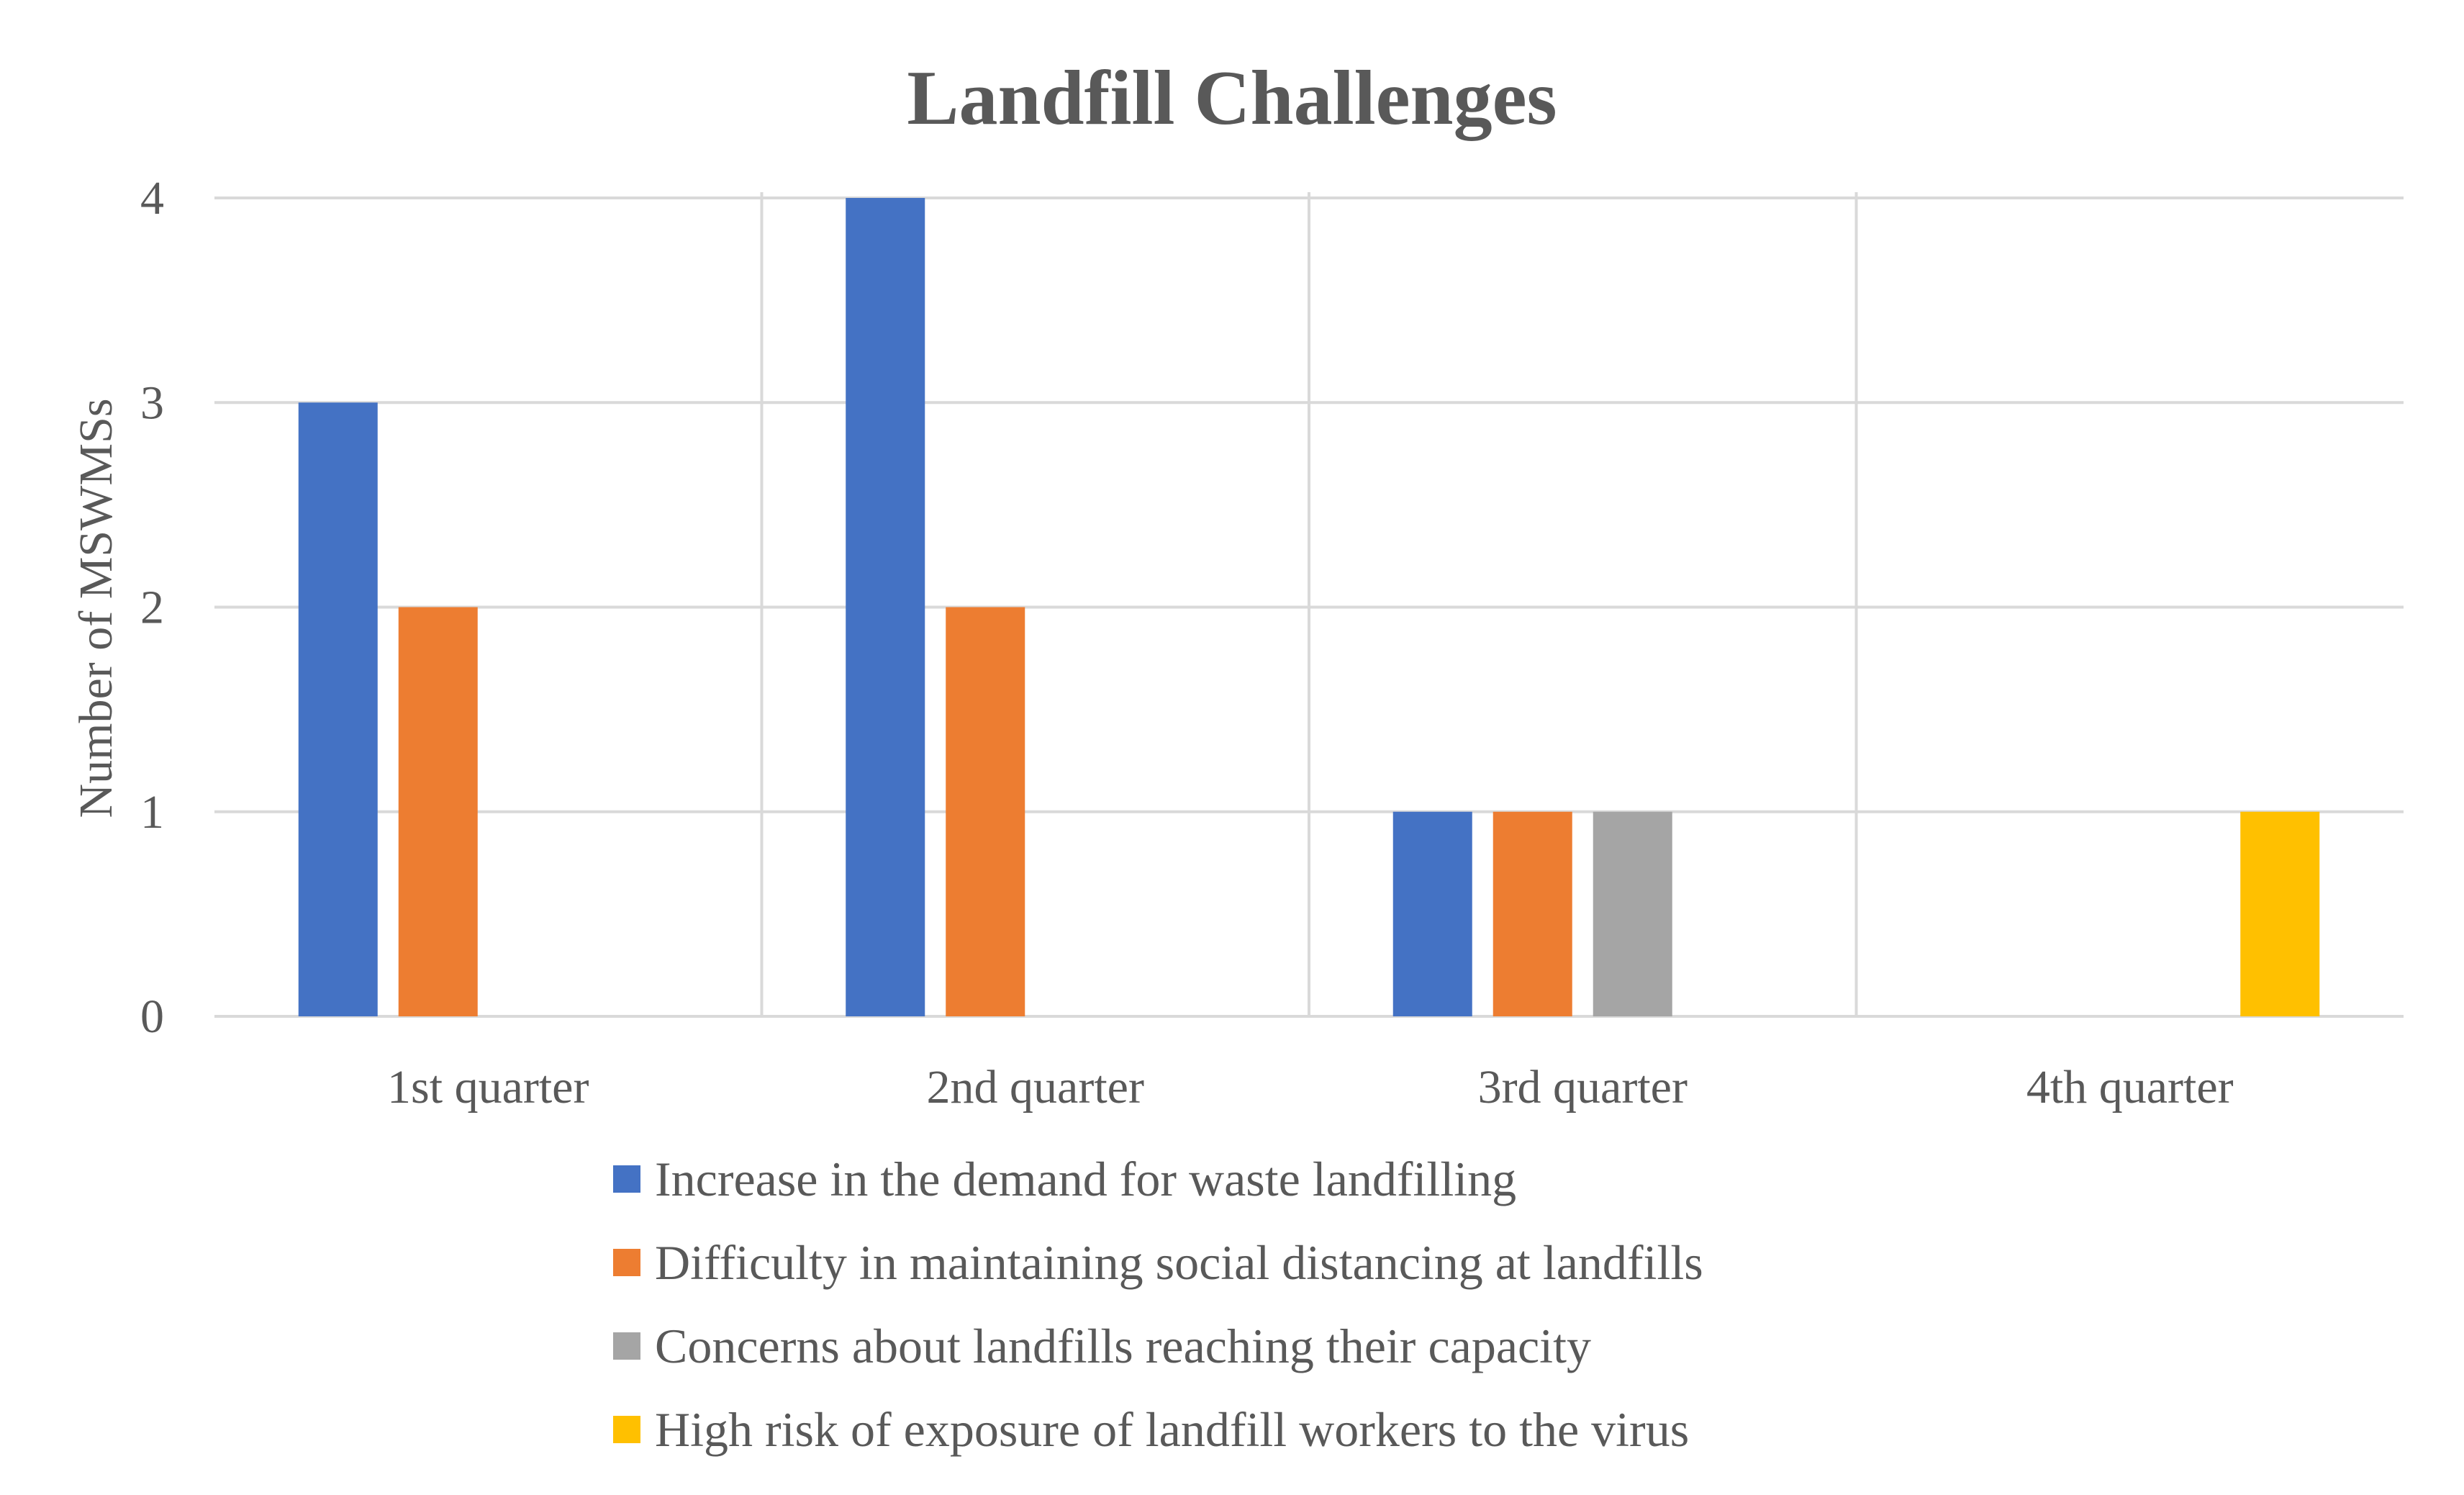 This screenshot has width=2464, height=1495. I want to click on x-tick-label: 2nd quarter, so click(1035, 1087).